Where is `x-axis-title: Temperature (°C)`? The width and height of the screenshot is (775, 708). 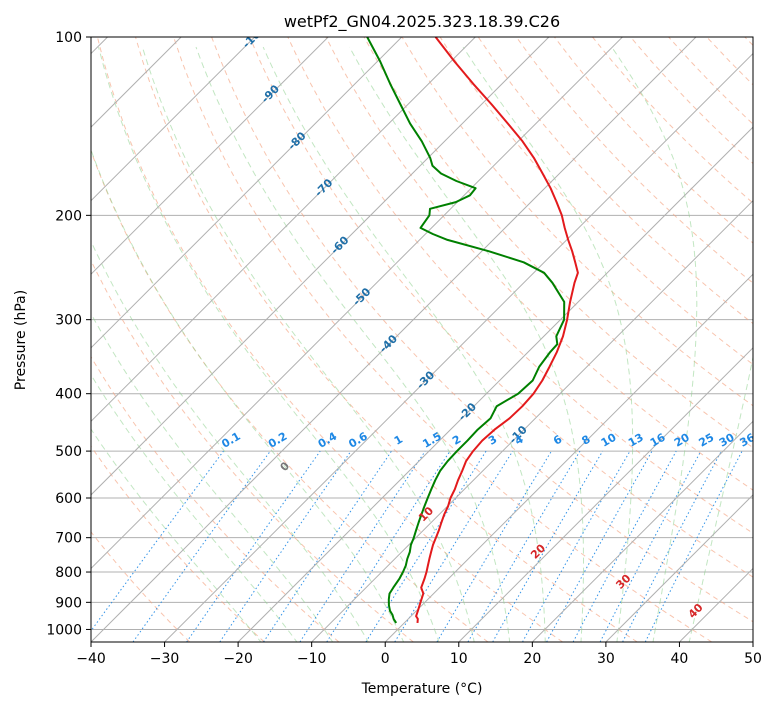
x-axis-title: Temperature (°C) is located at coordinates (422, 689).